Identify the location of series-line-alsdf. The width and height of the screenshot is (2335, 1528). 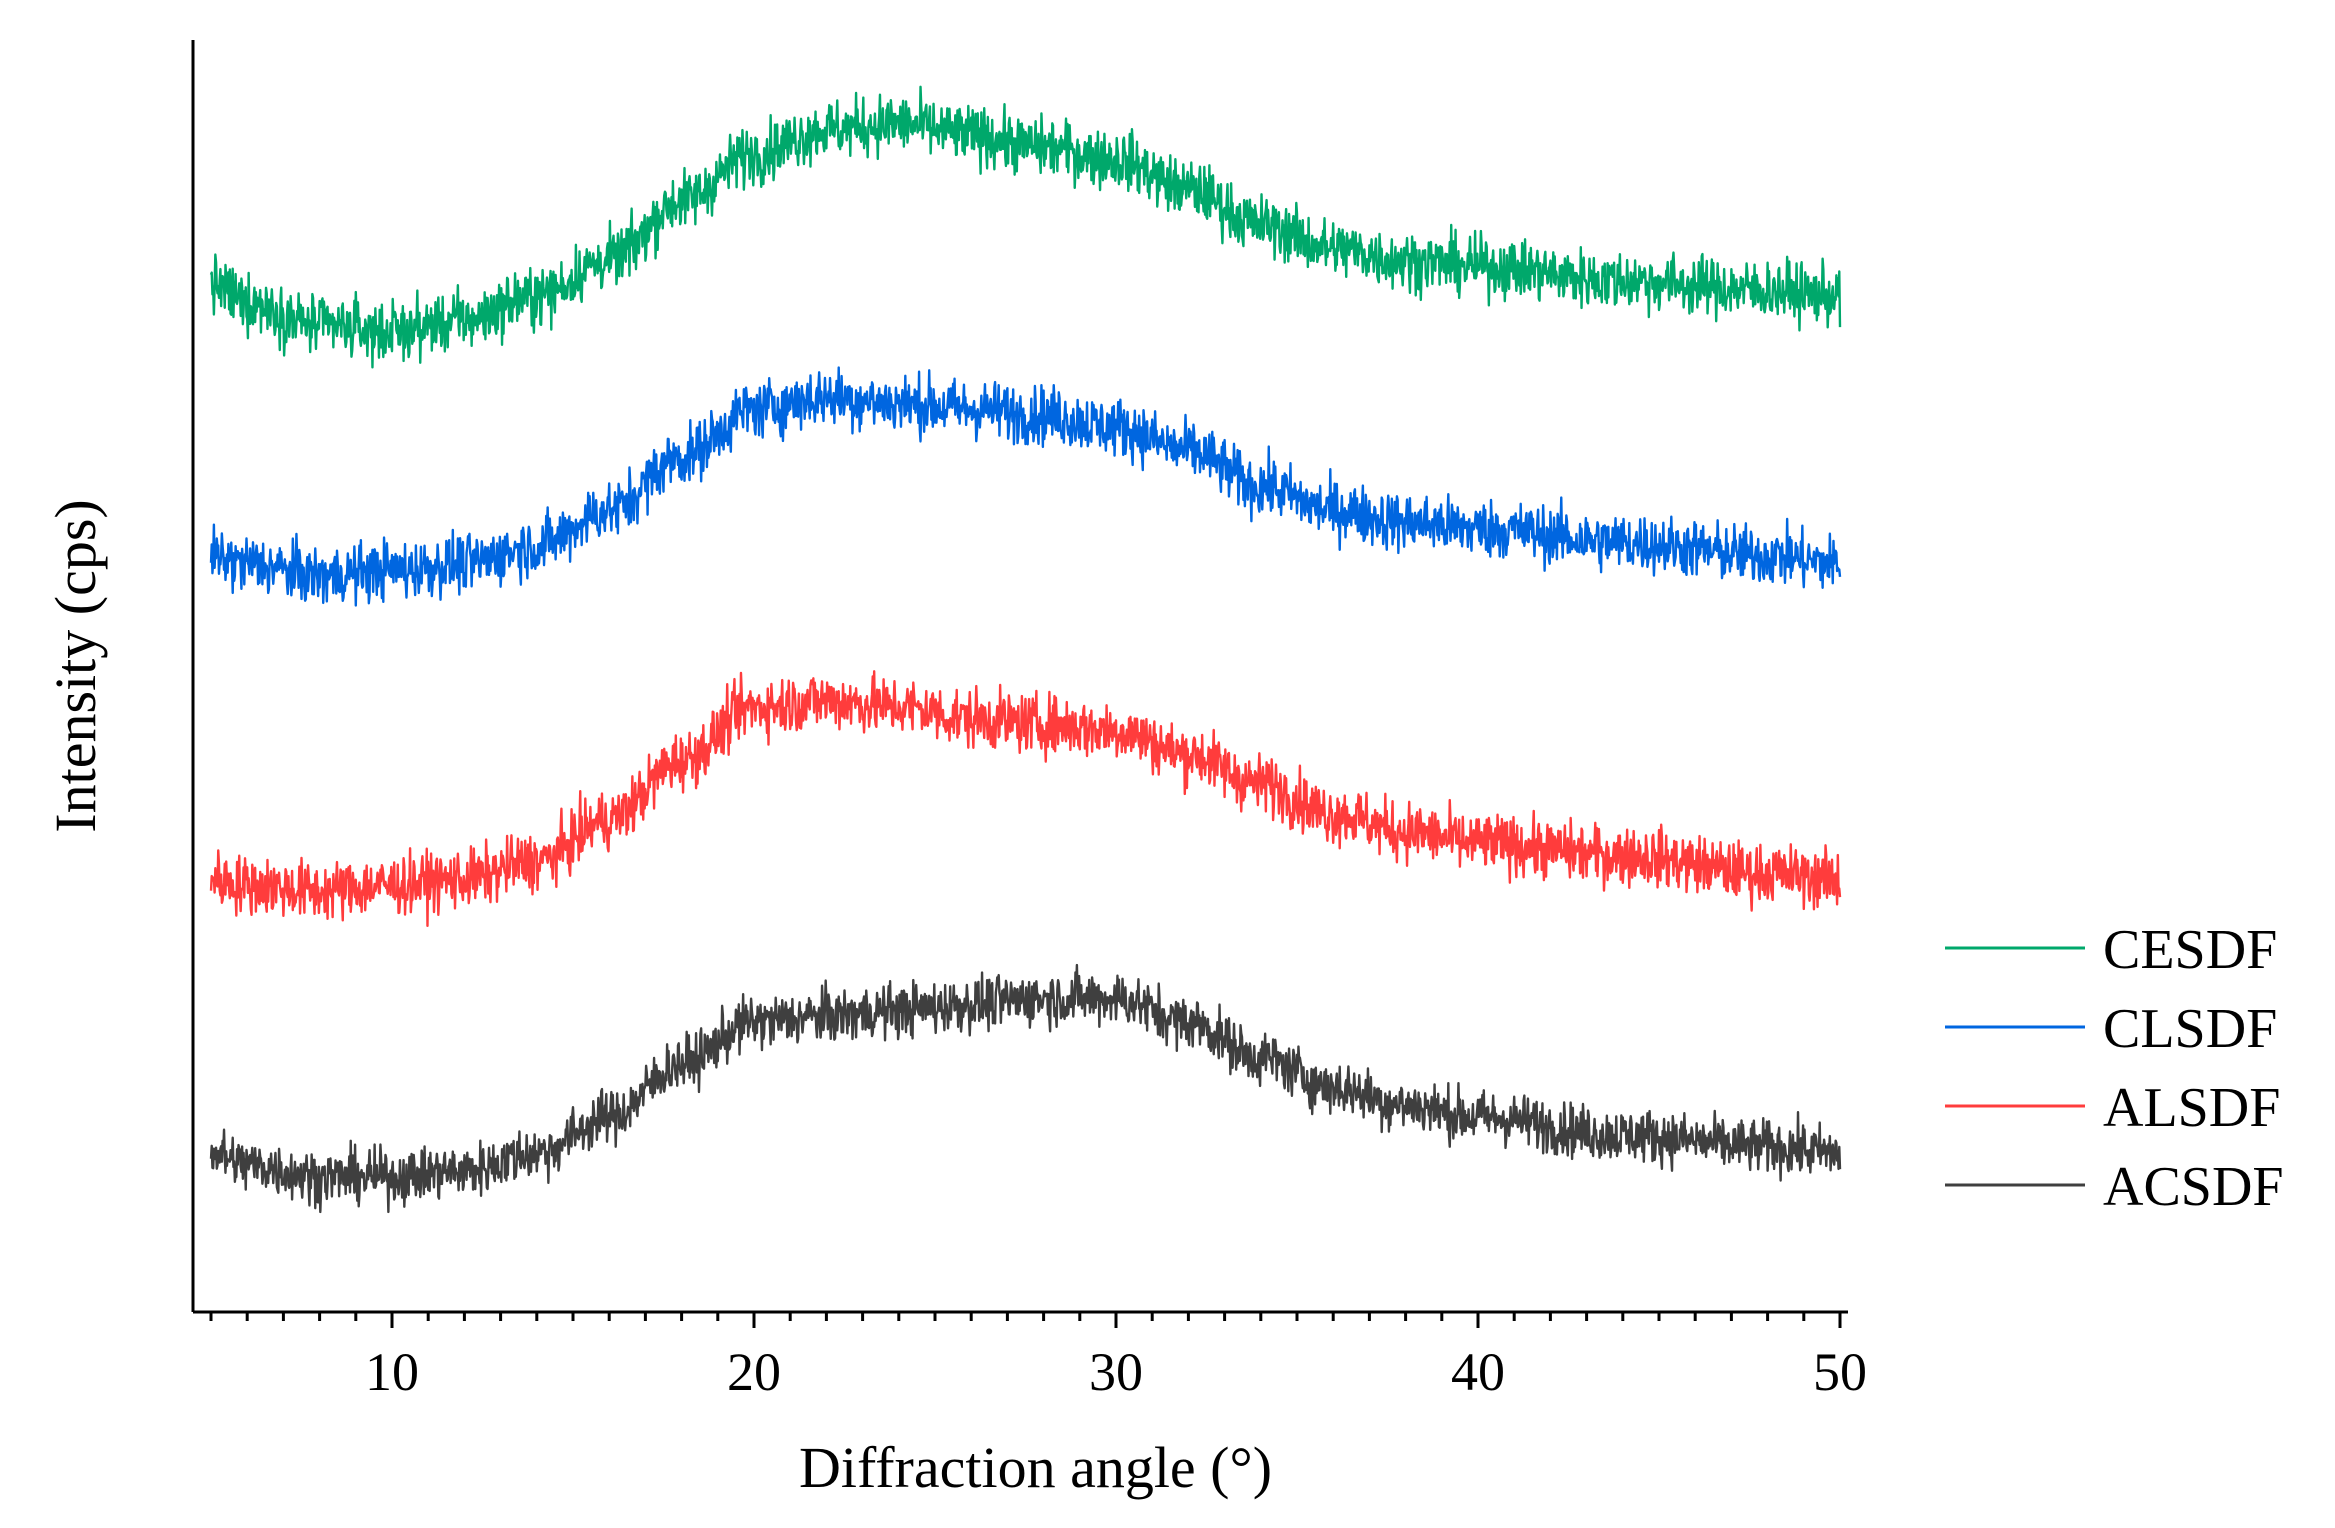
(1025, 799).